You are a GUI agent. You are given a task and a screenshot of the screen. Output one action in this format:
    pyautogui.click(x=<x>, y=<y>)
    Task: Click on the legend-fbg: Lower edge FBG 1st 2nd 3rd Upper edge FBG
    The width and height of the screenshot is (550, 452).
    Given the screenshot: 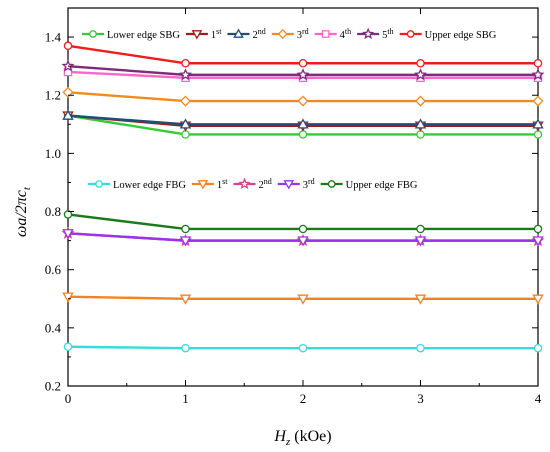 What is the action you would take?
    pyautogui.click(x=253, y=184)
    